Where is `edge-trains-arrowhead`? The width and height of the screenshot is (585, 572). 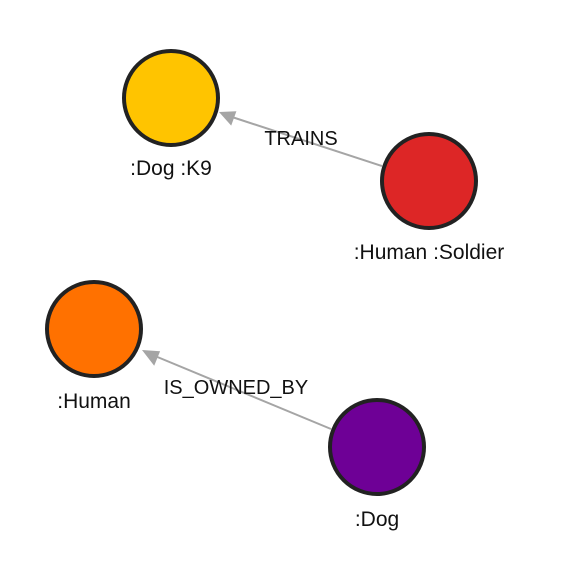
edge-trains-arrowhead is located at coordinates (228, 118).